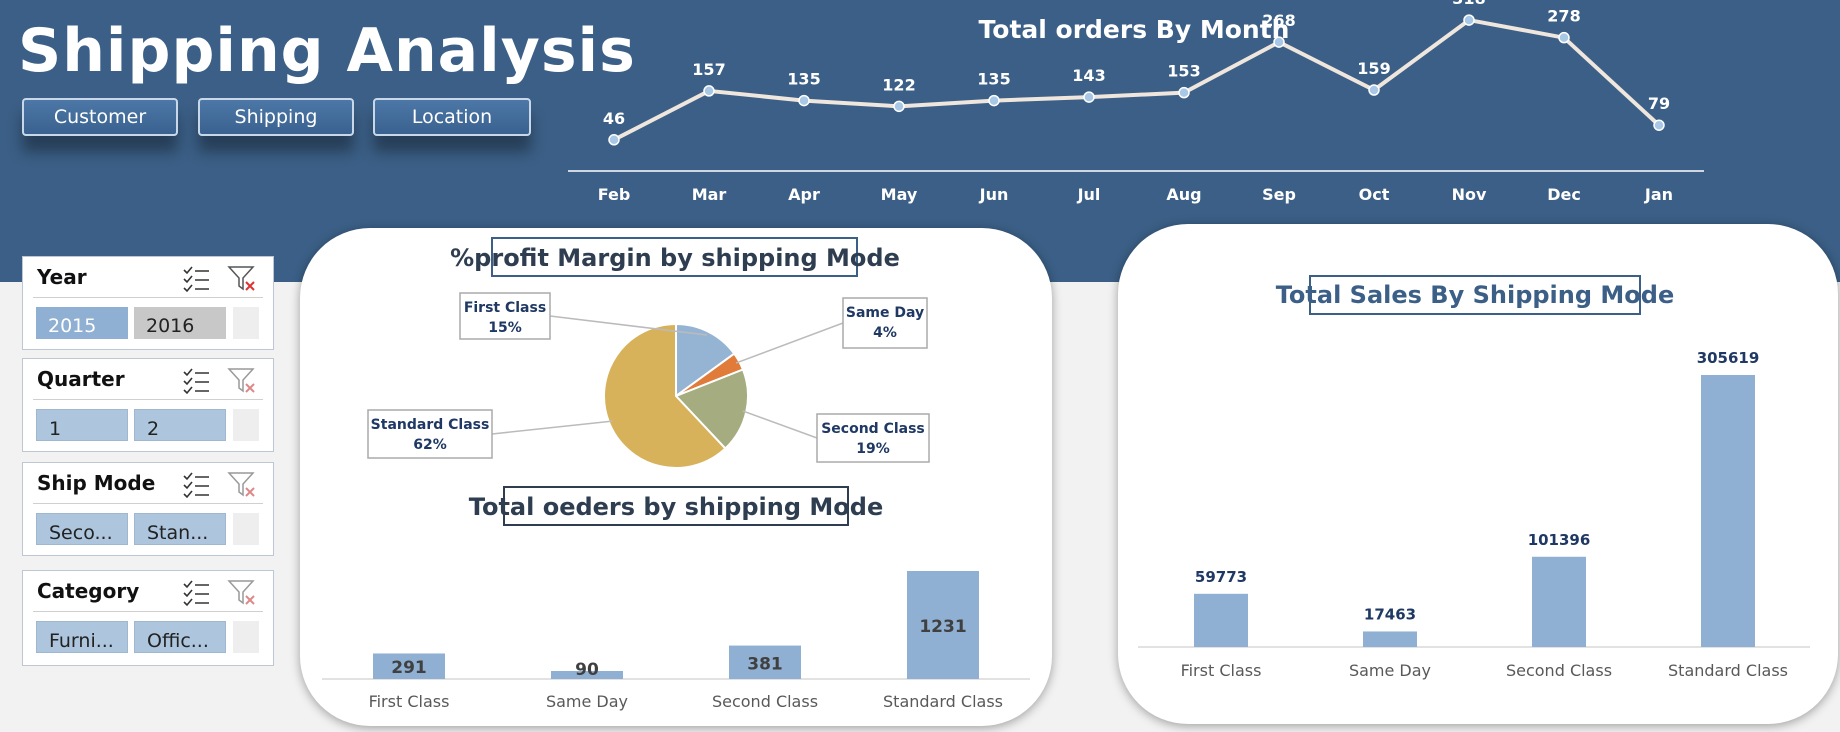  Describe the element at coordinates (62, 277) in the screenshot. I see `slicer-title: Year` at that location.